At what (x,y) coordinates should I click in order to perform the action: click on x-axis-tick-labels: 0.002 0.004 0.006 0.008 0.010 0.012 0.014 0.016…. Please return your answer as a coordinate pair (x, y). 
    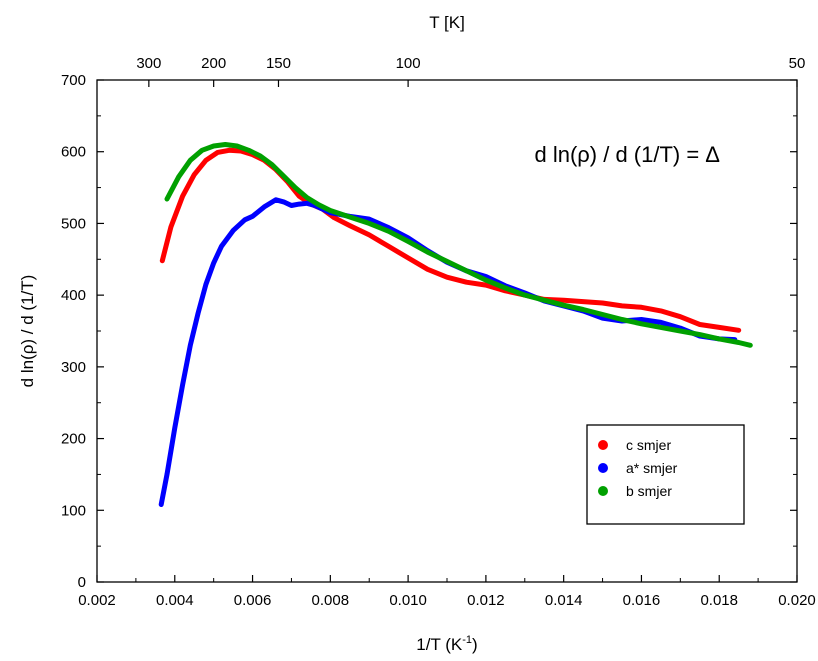
    Looking at the image, I should click on (447, 600).